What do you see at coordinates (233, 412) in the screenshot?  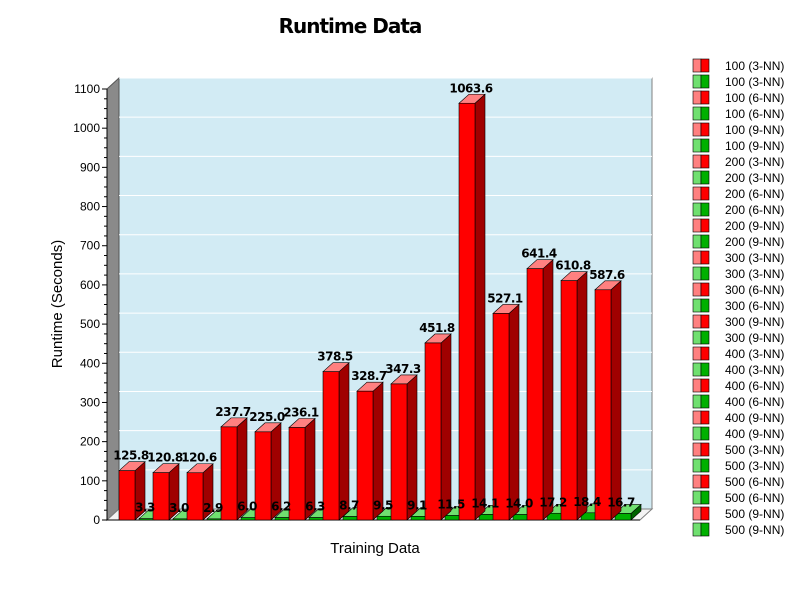 I see `data-label-red: 237.7` at bounding box center [233, 412].